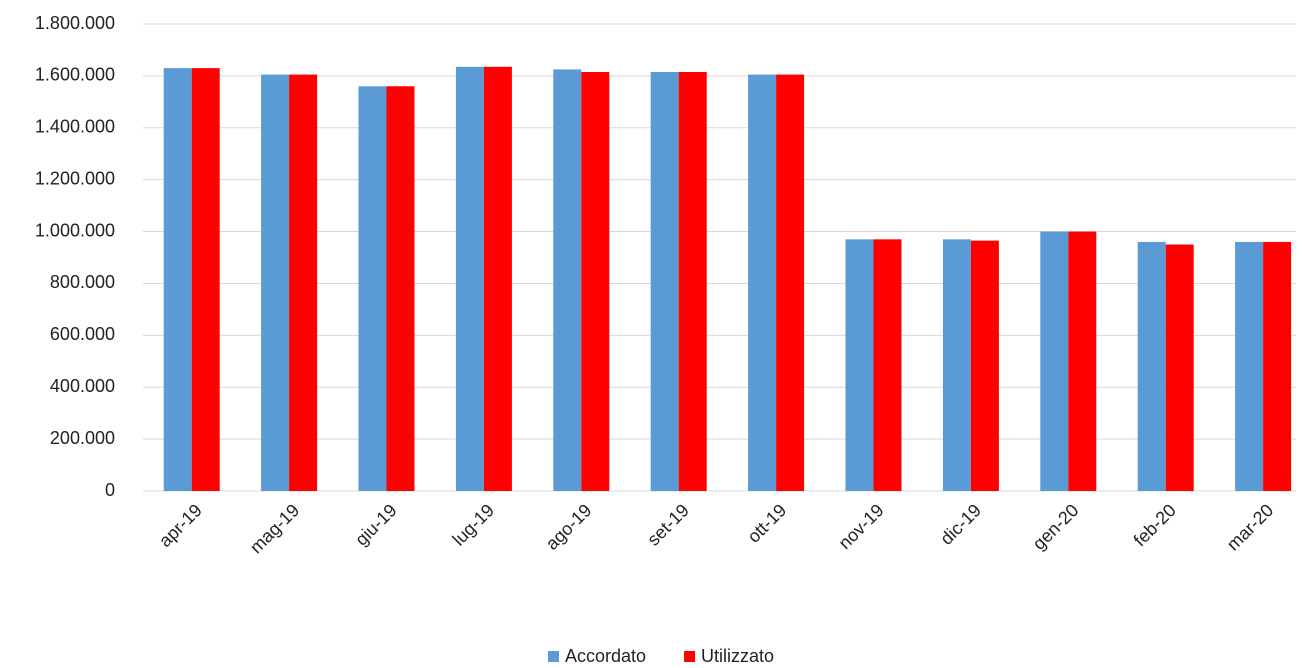  I want to click on x-tick-label: ago-19, so click(569, 527).